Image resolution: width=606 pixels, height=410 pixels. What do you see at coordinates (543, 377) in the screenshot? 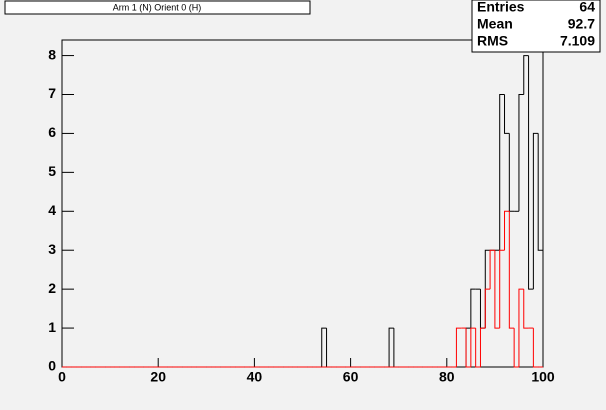
I see `x-tick-label: 100` at bounding box center [543, 377].